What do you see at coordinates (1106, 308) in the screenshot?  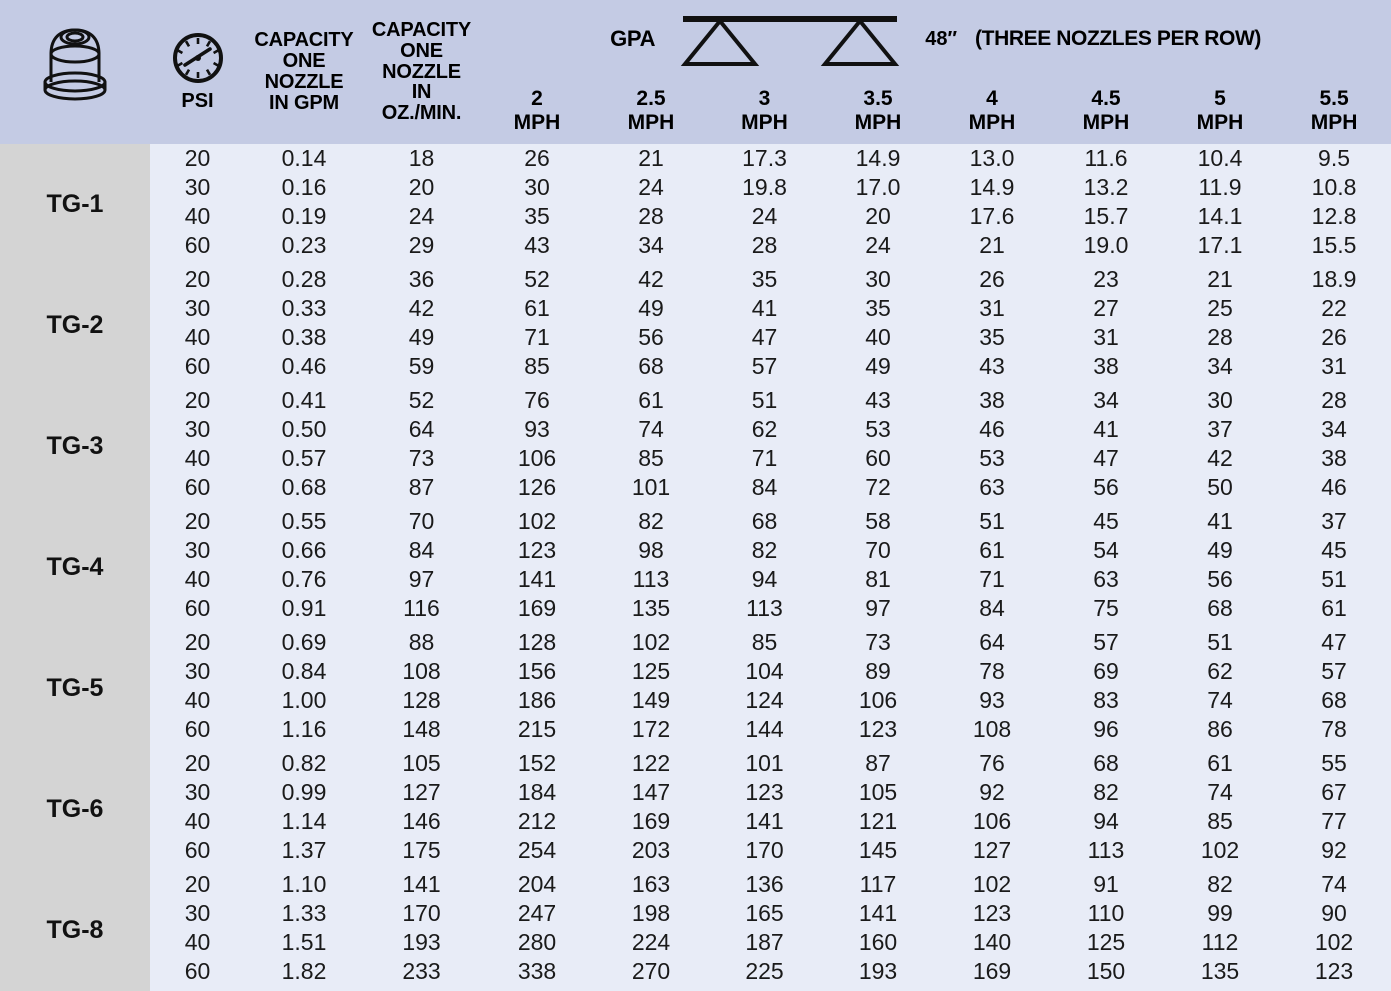 I see `gpa-4.5mph-value: 27` at bounding box center [1106, 308].